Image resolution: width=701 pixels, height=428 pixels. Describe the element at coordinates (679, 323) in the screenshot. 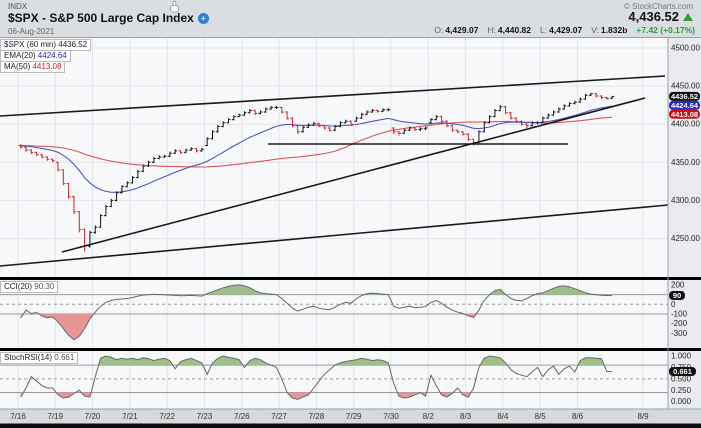

I see `svg-text: -200` at that location.